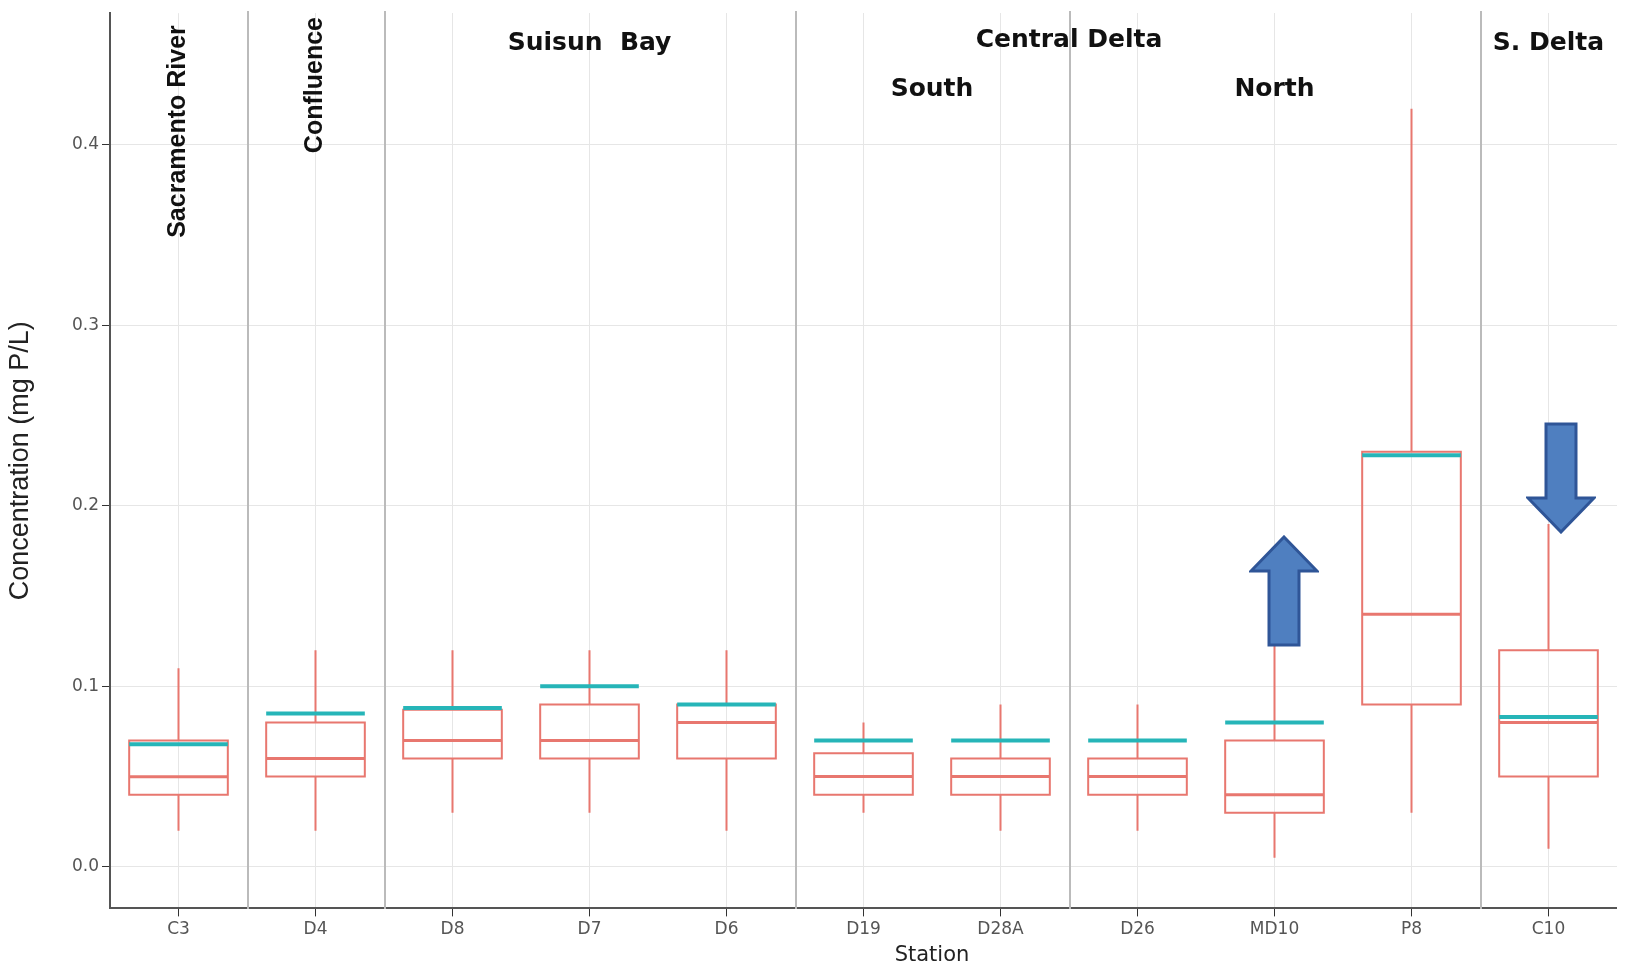  What do you see at coordinates (1274, 928) in the screenshot?
I see `x-tick-label: MD10` at bounding box center [1274, 928].